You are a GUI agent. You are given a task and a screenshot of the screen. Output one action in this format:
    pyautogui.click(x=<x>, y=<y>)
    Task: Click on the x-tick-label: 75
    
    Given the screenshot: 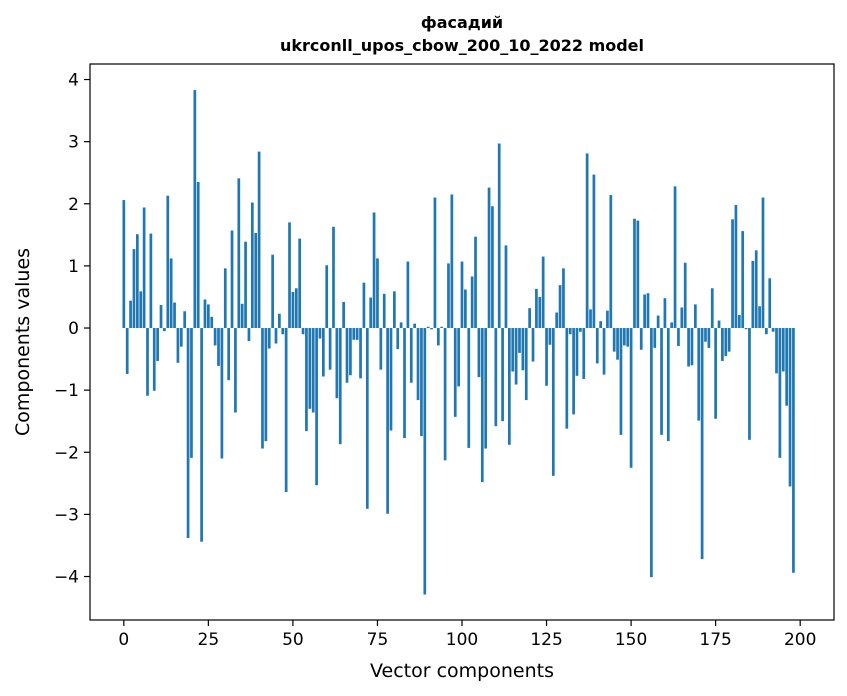 What is the action you would take?
    pyautogui.click(x=378, y=640)
    